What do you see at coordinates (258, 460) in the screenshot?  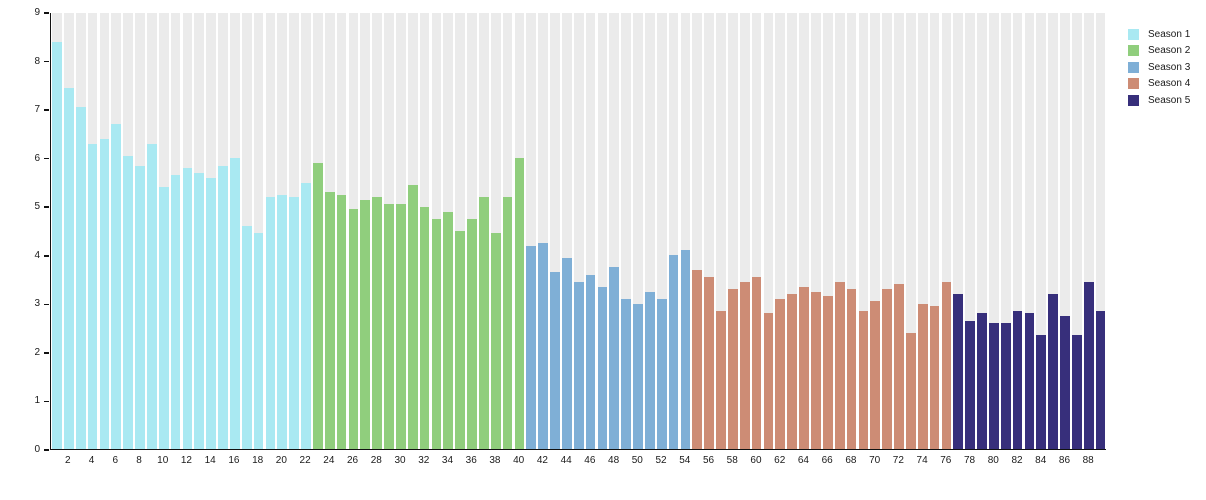 I see `x-tick-label: 18` at bounding box center [258, 460].